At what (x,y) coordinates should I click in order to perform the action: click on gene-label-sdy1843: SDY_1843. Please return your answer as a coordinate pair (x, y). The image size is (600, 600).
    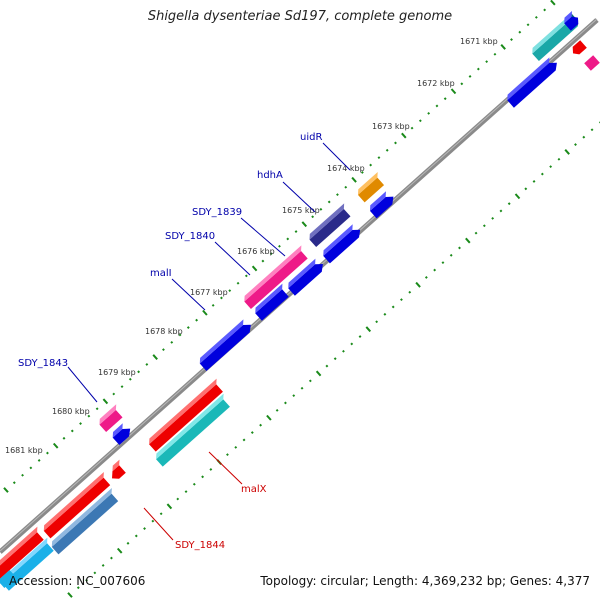
    Looking at the image, I should click on (43, 363).